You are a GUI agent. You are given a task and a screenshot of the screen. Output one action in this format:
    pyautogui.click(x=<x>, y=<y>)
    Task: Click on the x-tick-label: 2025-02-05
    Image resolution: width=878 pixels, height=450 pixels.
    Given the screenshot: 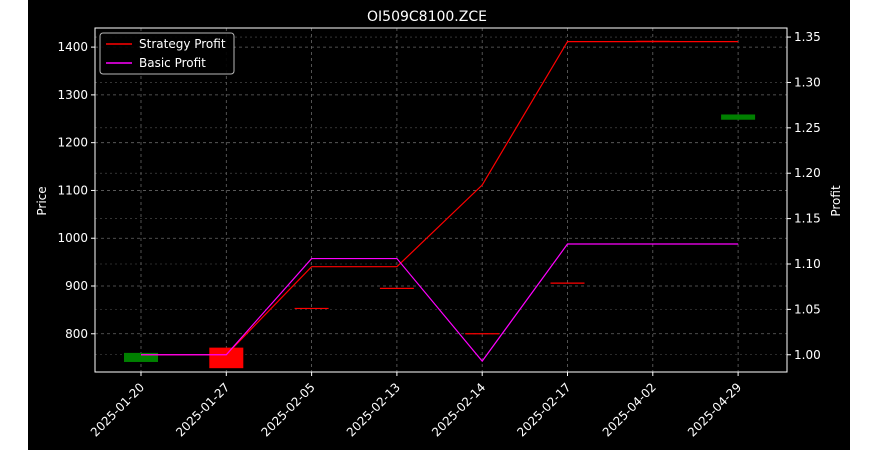 What is the action you would take?
    pyautogui.click(x=288, y=409)
    